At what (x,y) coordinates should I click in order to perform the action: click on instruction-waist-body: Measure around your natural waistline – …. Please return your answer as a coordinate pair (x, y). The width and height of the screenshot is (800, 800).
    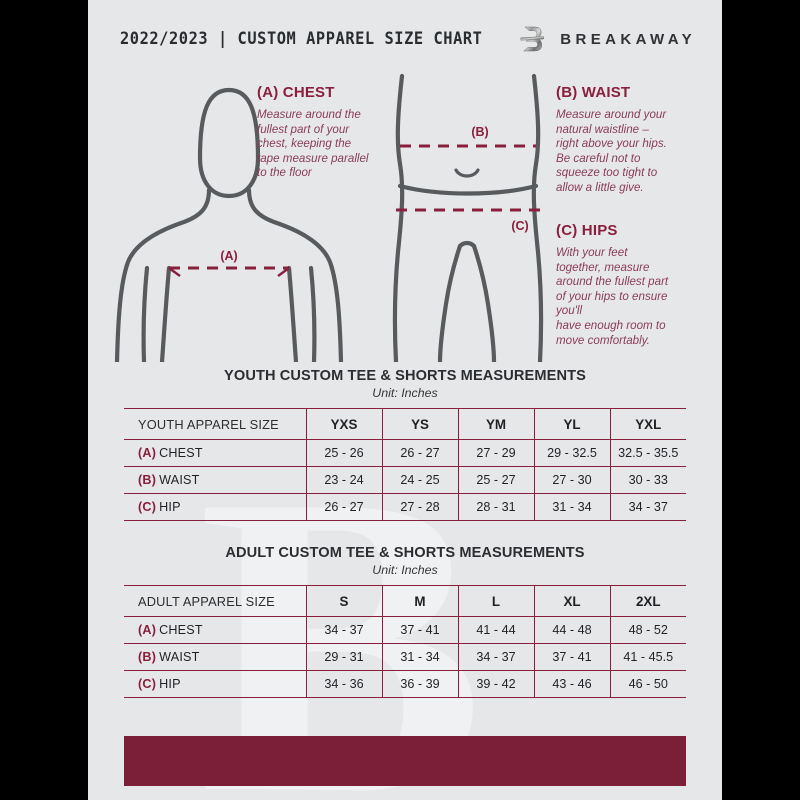
    Looking at the image, I should click on (611, 151).